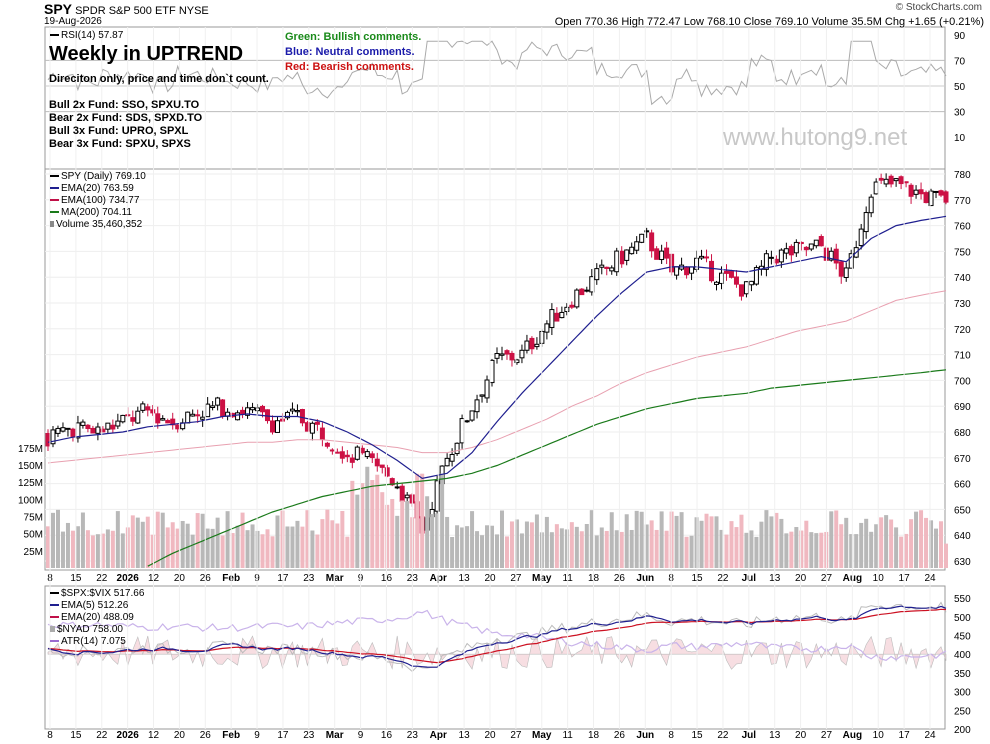 The height and width of the screenshot is (744, 990). I want to click on x-axis-label: Jul, so click(749, 735).